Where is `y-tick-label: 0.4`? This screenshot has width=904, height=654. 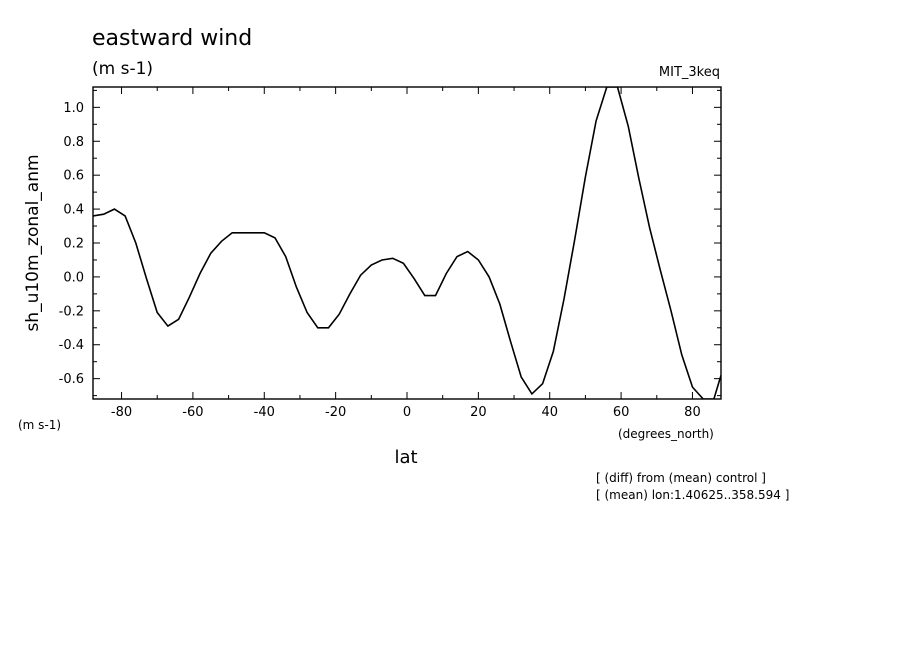
y-tick-label: 0.4 is located at coordinates (73, 210).